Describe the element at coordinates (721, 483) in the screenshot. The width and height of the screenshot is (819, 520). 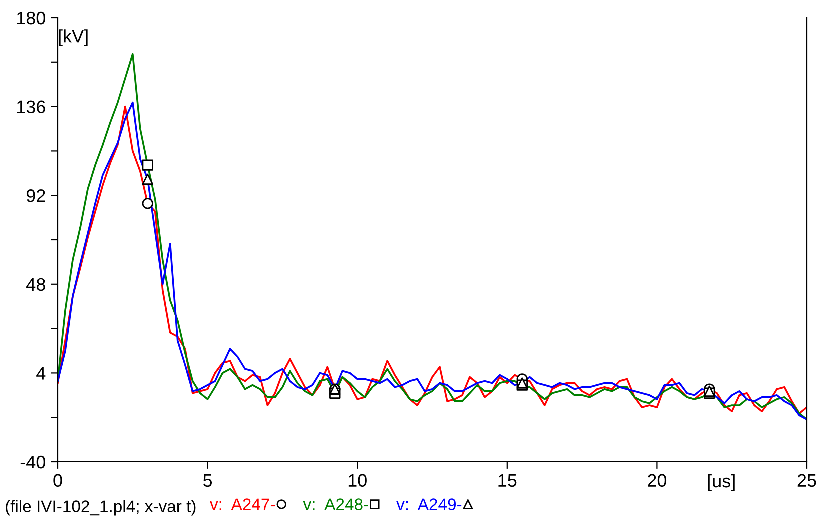
I see `x-axis-title: [us]` at that location.